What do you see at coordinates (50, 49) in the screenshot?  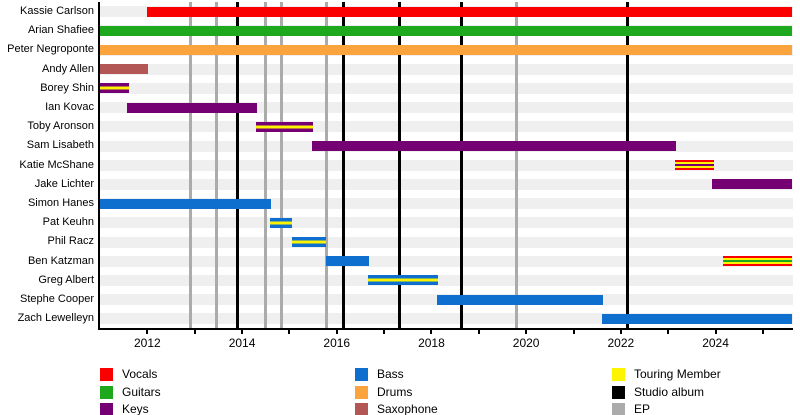 I see `member-label: Peter Negroponte` at bounding box center [50, 49].